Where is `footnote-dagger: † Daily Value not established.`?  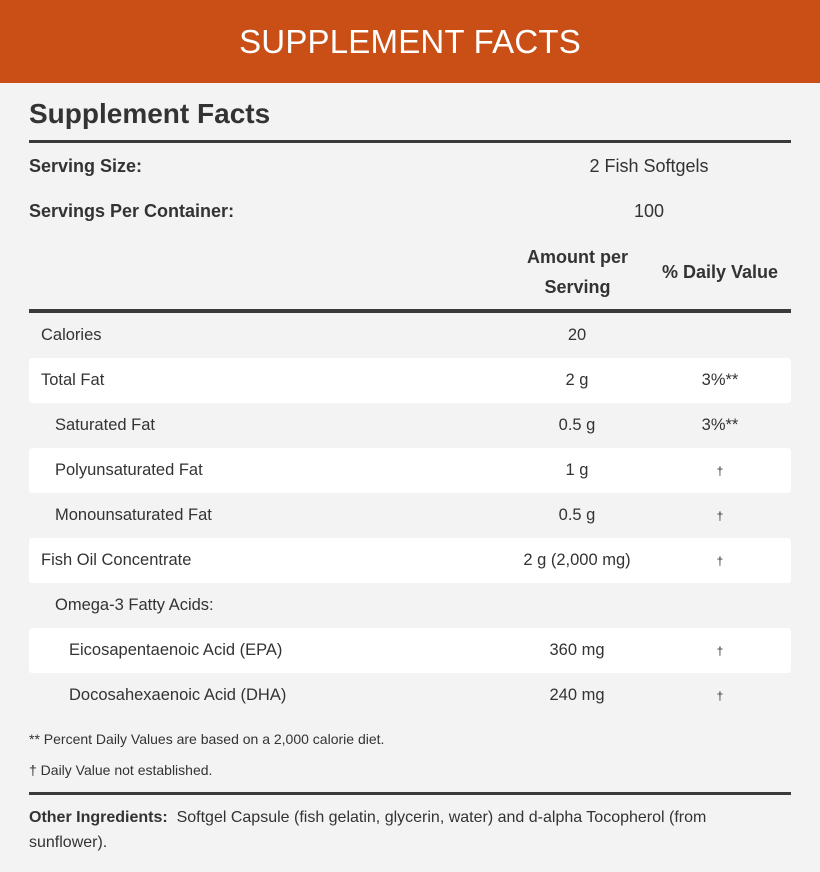 footnote-dagger: † Daily Value not established. is located at coordinates (121, 770).